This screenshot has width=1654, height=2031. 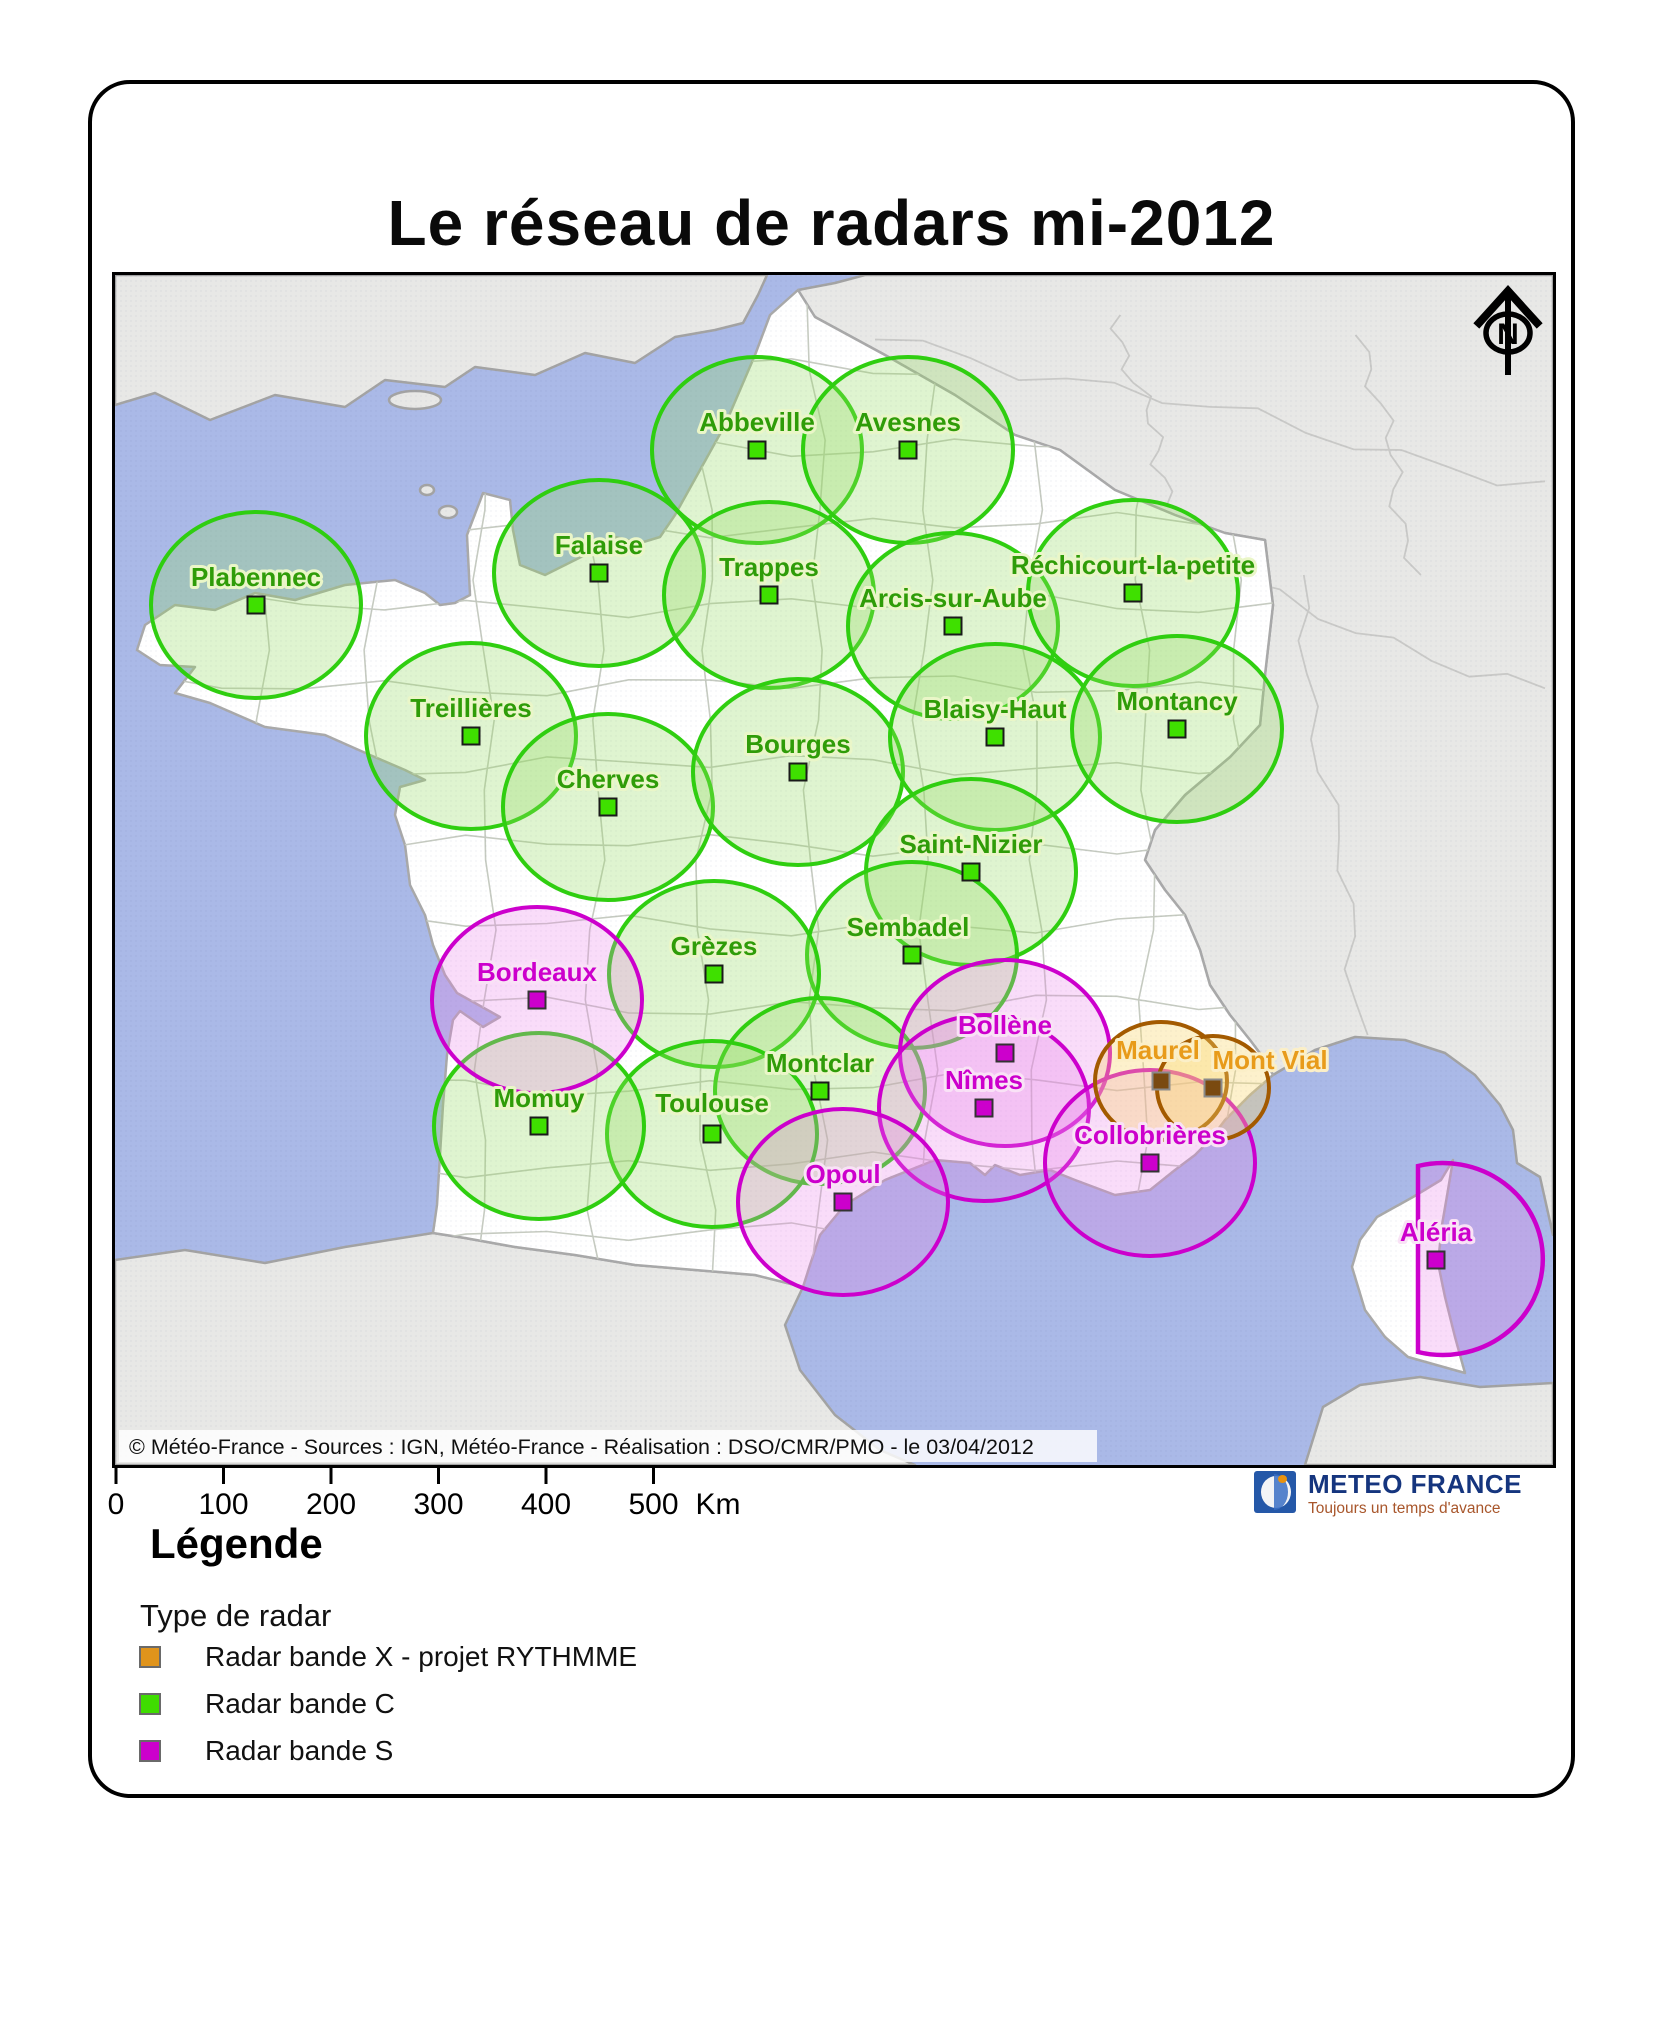 What do you see at coordinates (150, 1656) in the screenshot?
I see `legend-swatch-X` at bounding box center [150, 1656].